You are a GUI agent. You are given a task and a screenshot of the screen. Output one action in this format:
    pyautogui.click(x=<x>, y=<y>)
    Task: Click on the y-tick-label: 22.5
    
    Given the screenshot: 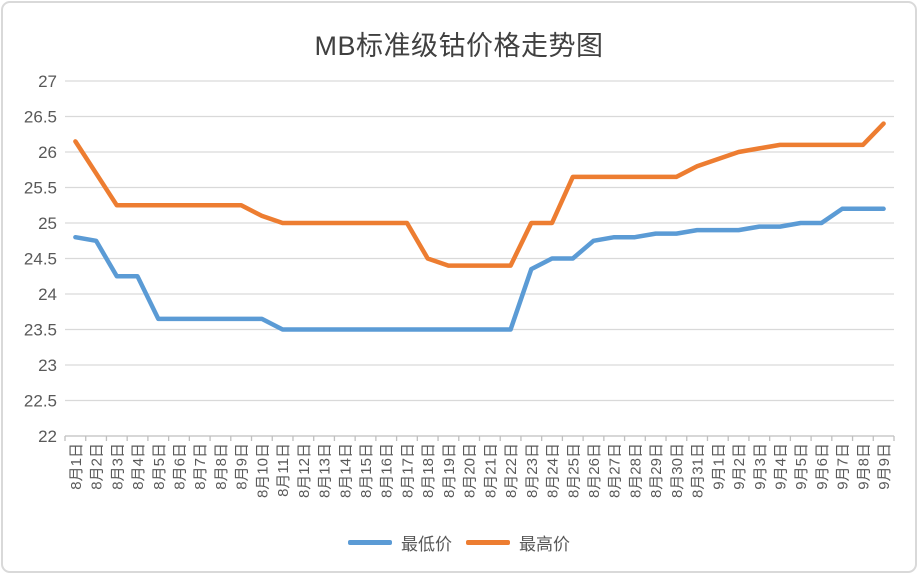 What is the action you would take?
    pyautogui.click(x=40, y=401)
    